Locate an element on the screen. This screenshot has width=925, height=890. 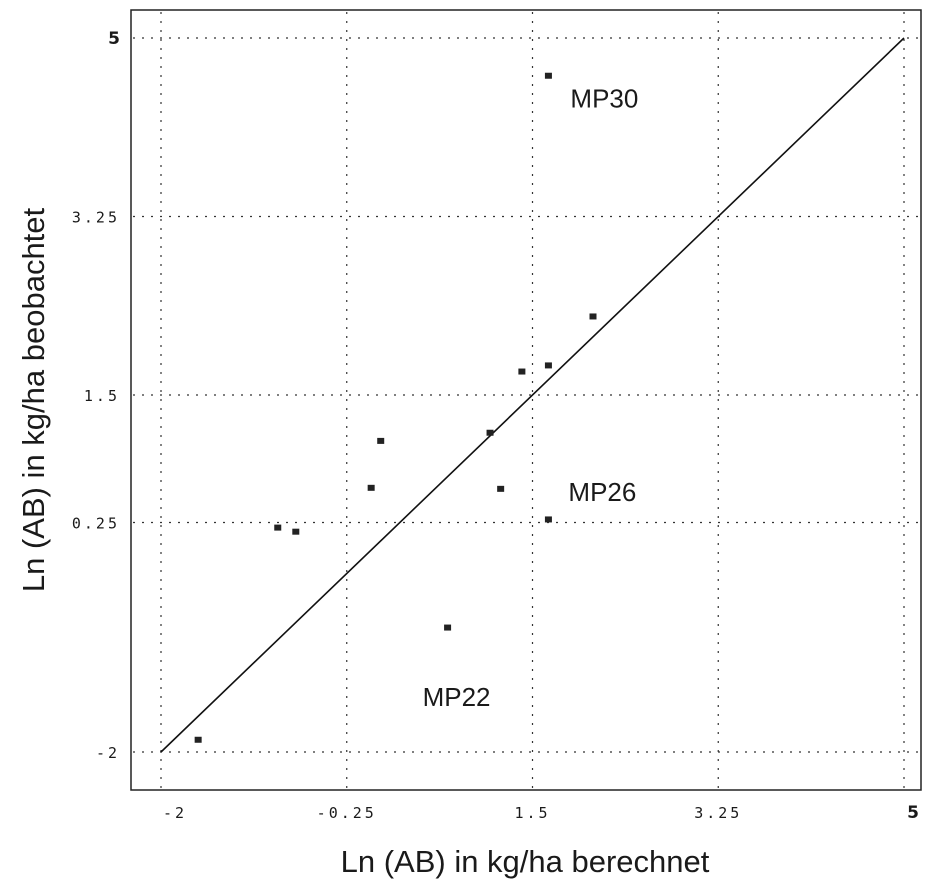
point-annotation: MP22 is located at coordinates (457, 697).